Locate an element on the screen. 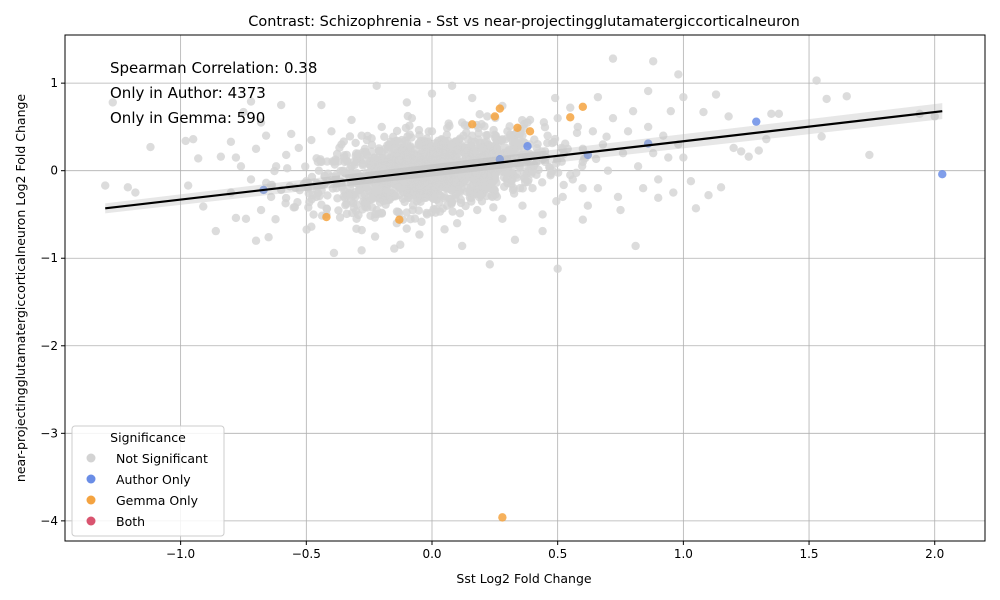 The image size is (1000, 600). legend-title: Significance is located at coordinates (148, 437).